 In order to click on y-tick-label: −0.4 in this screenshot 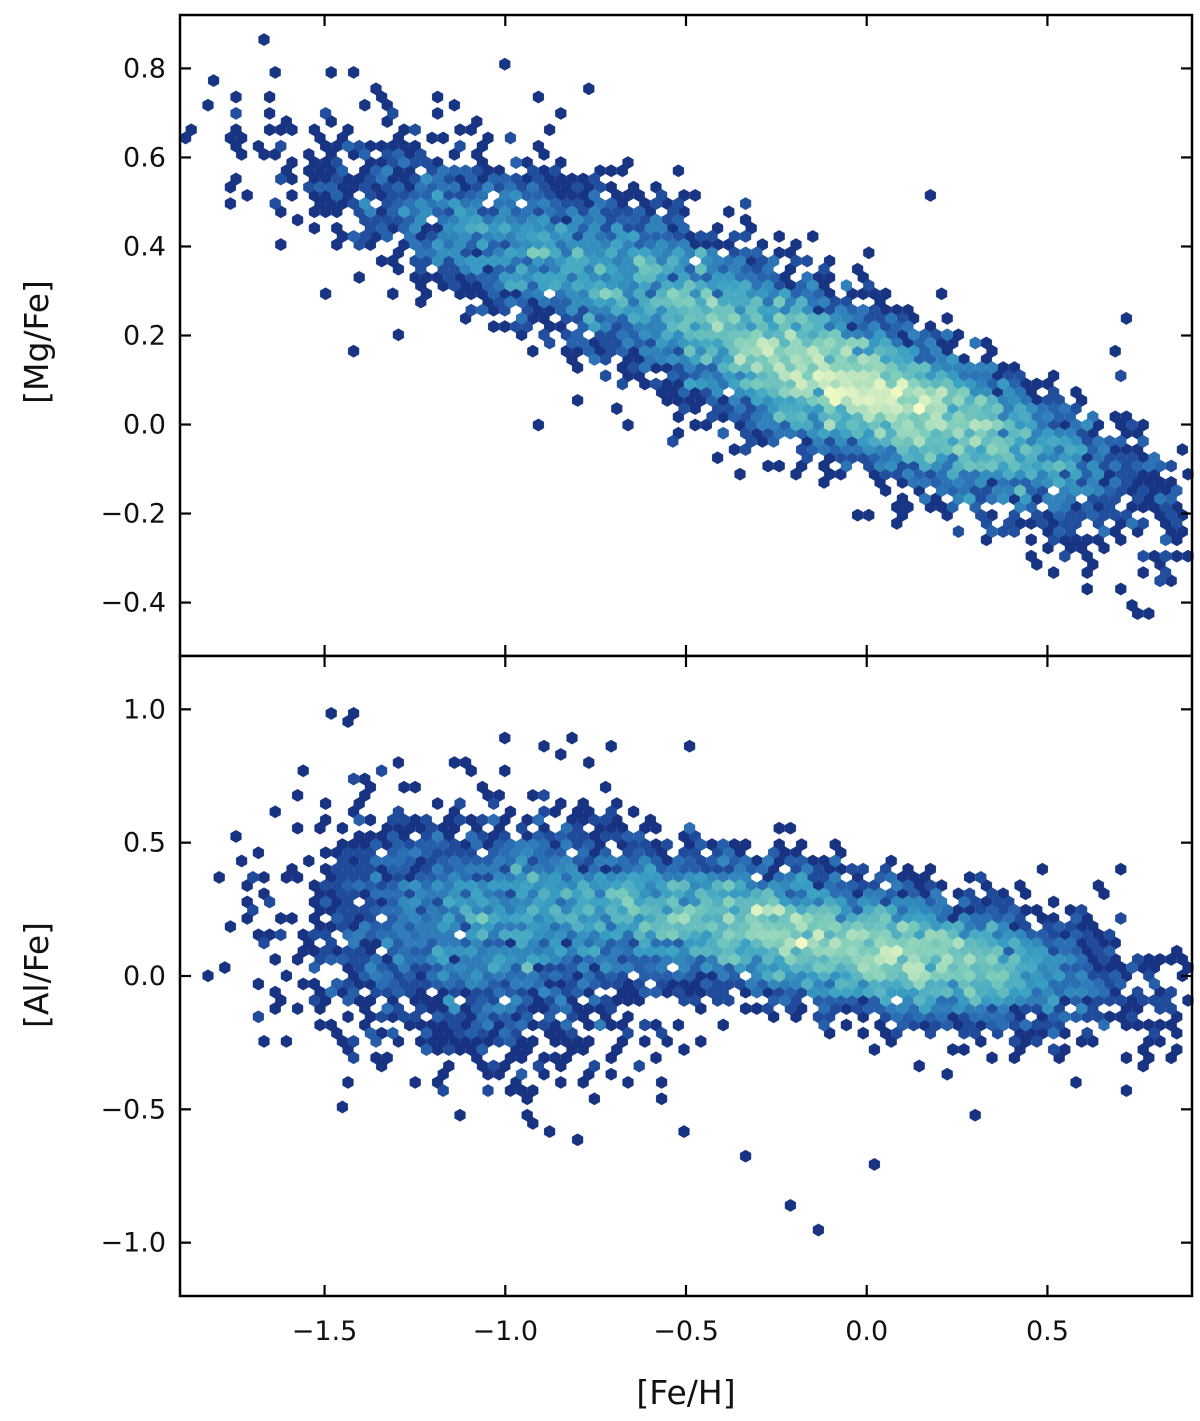, I will do `click(133, 603)`.